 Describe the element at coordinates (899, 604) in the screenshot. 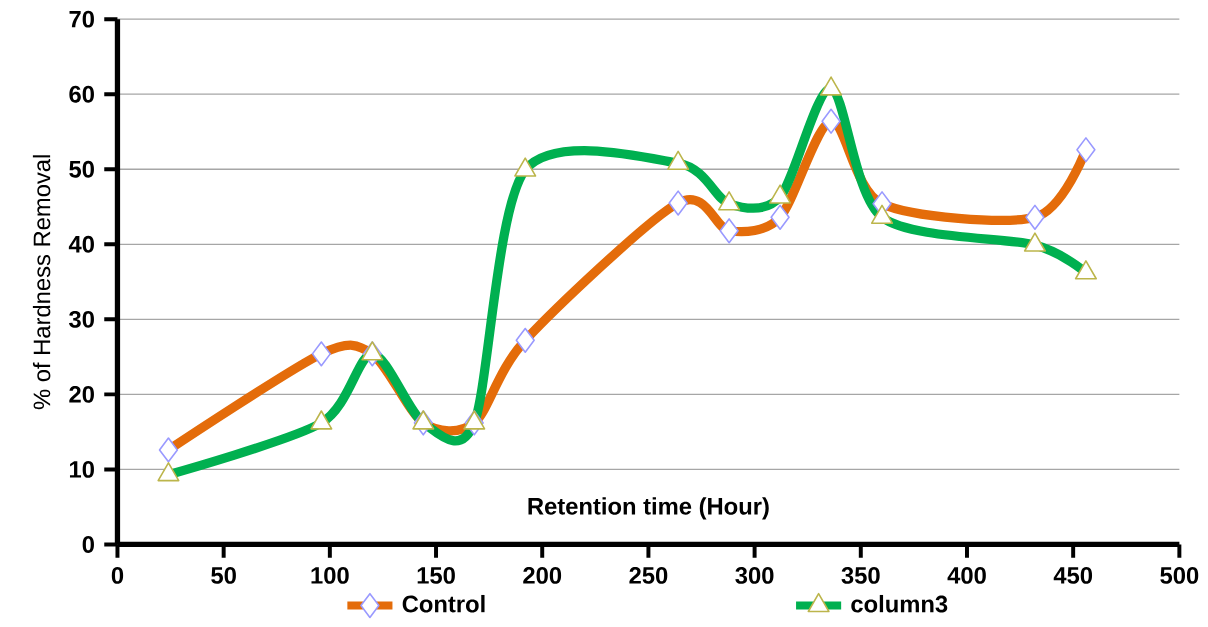

I see `legend-label: column3` at that location.